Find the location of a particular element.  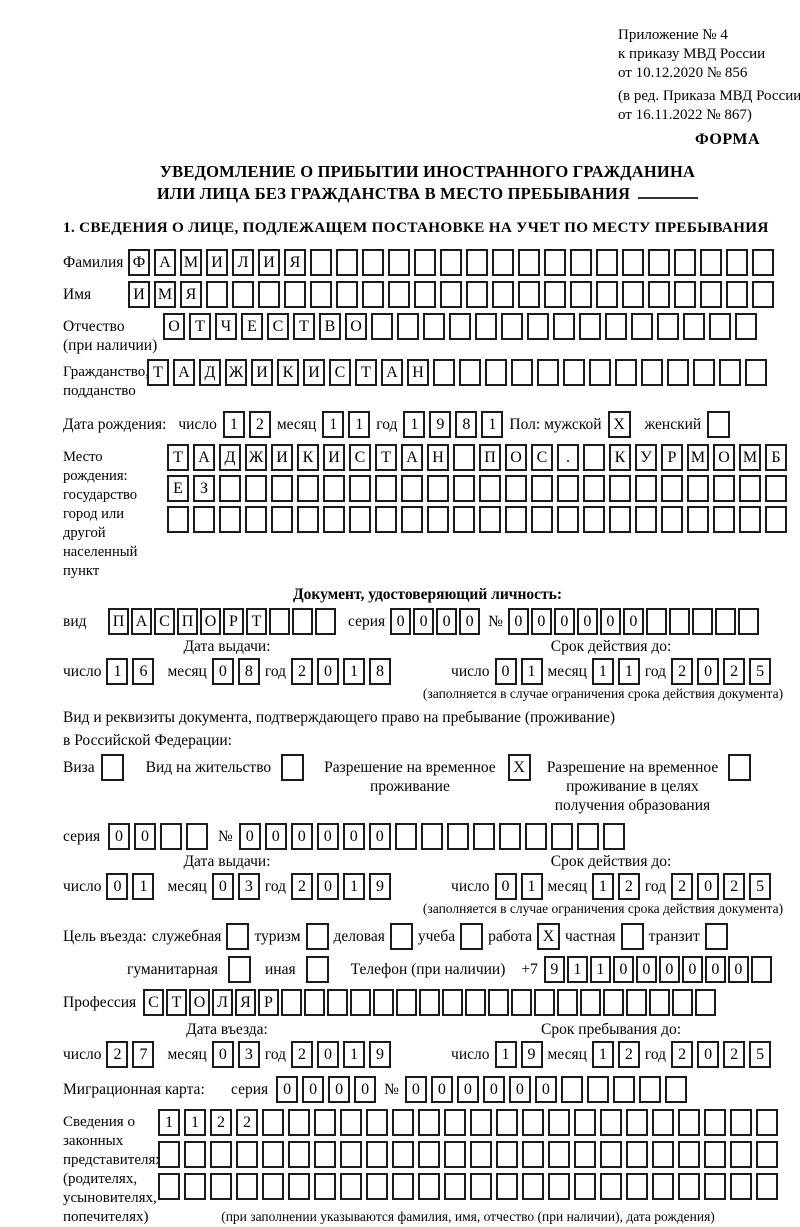

char-cell: Я is located at coordinates (295, 262).